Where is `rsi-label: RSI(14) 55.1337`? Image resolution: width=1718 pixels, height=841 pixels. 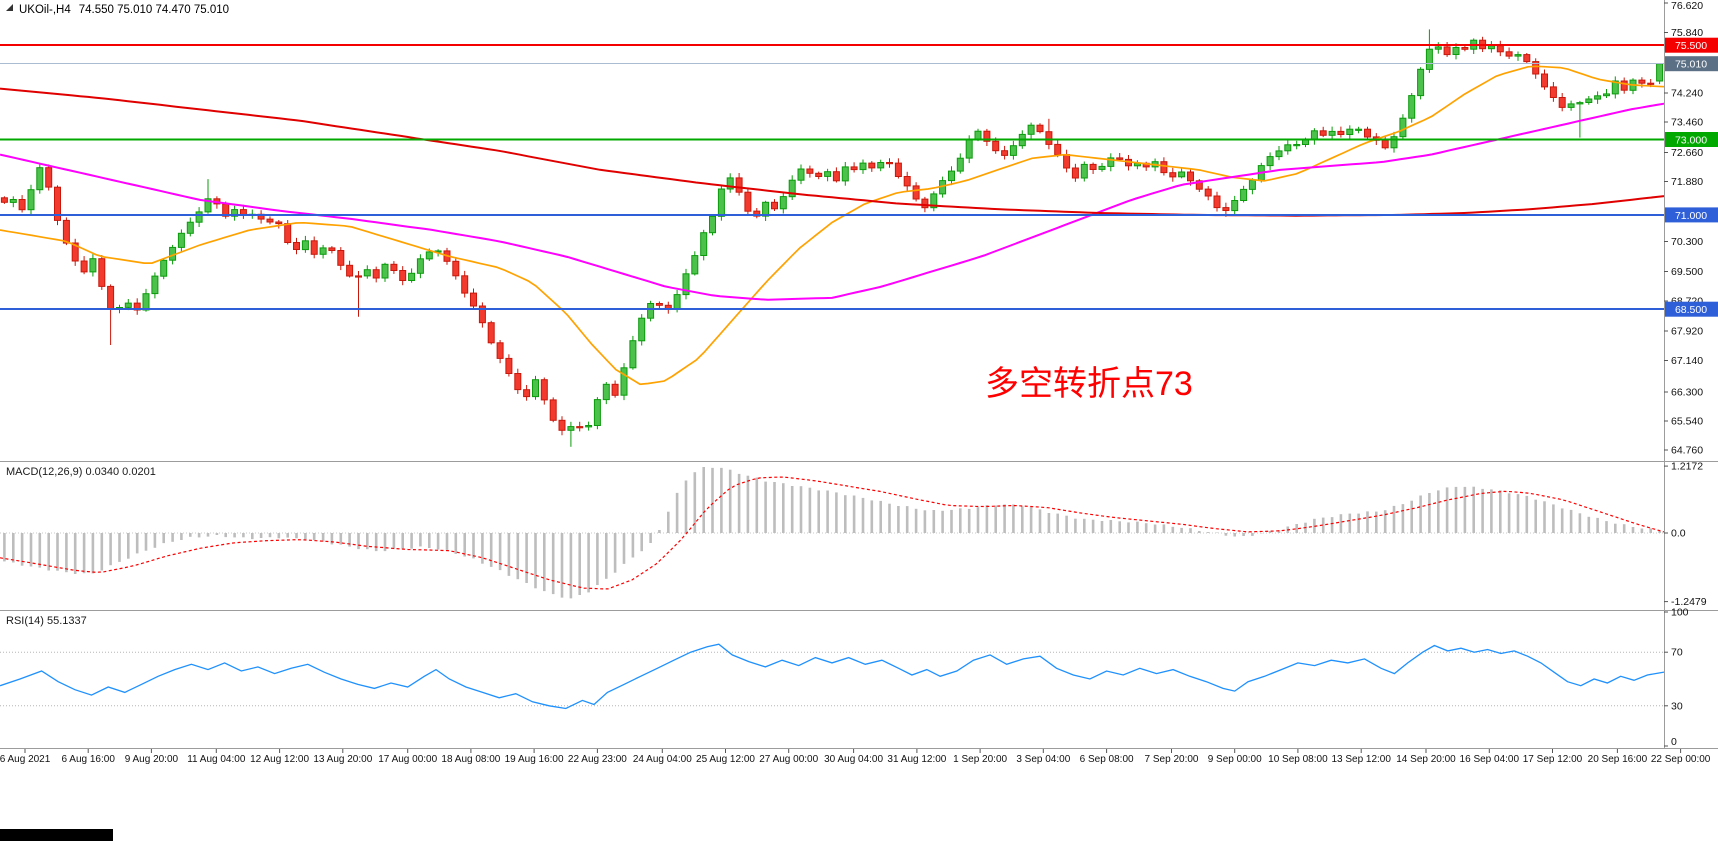
rsi-label: RSI(14) 55.1337 is located at coordinates (46, 621).